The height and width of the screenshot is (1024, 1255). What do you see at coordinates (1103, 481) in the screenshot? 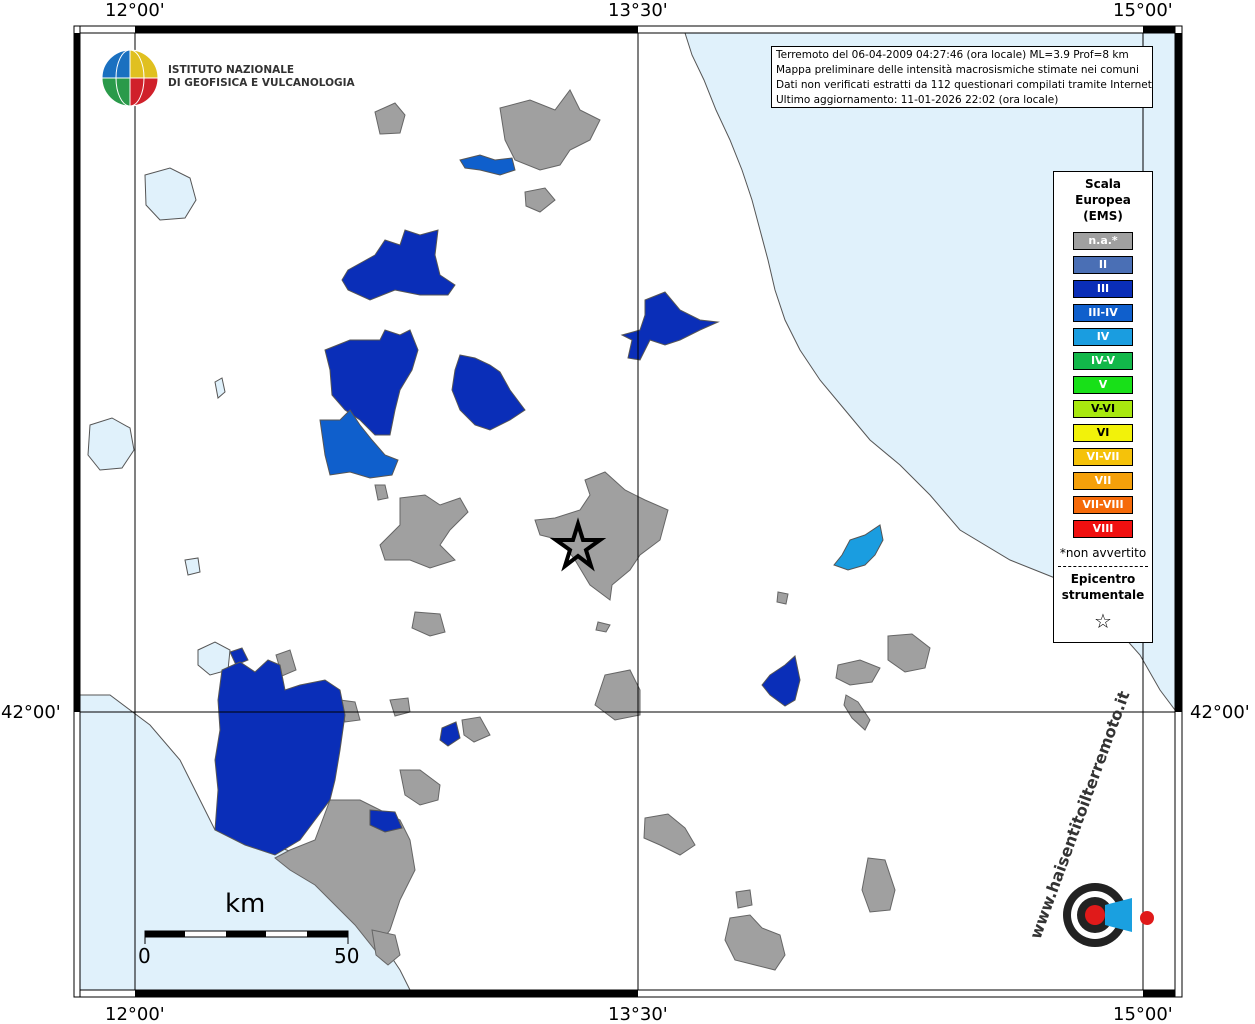
I see `legend-item: VII` at bounding box center [1103, 481].